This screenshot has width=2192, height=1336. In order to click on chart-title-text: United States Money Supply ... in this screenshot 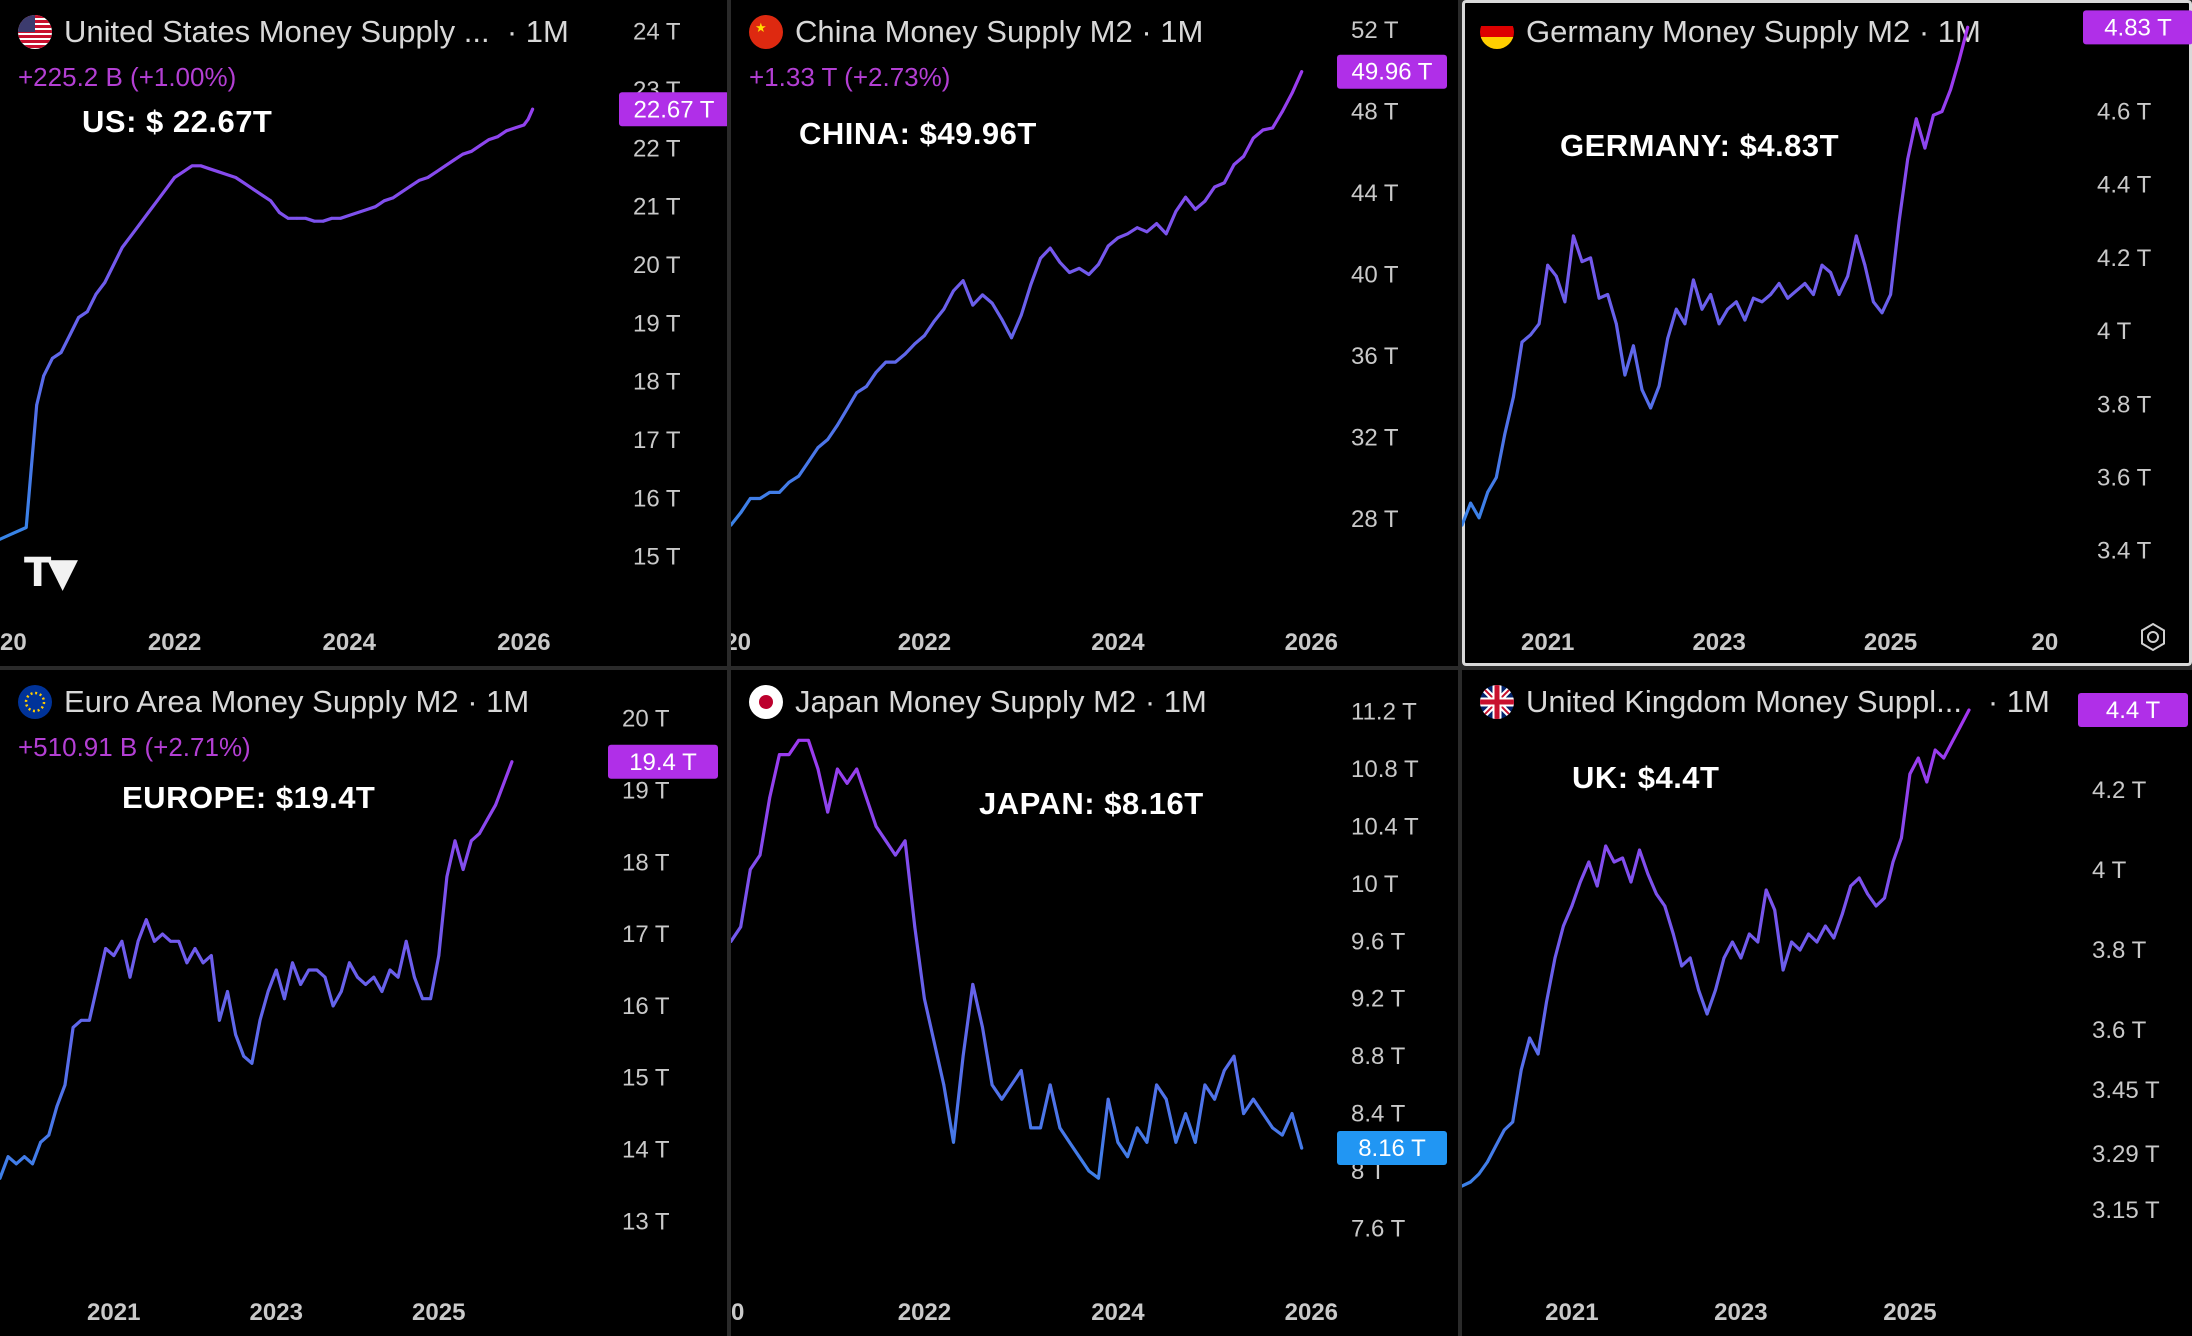, I will do `click(277, 31)`.